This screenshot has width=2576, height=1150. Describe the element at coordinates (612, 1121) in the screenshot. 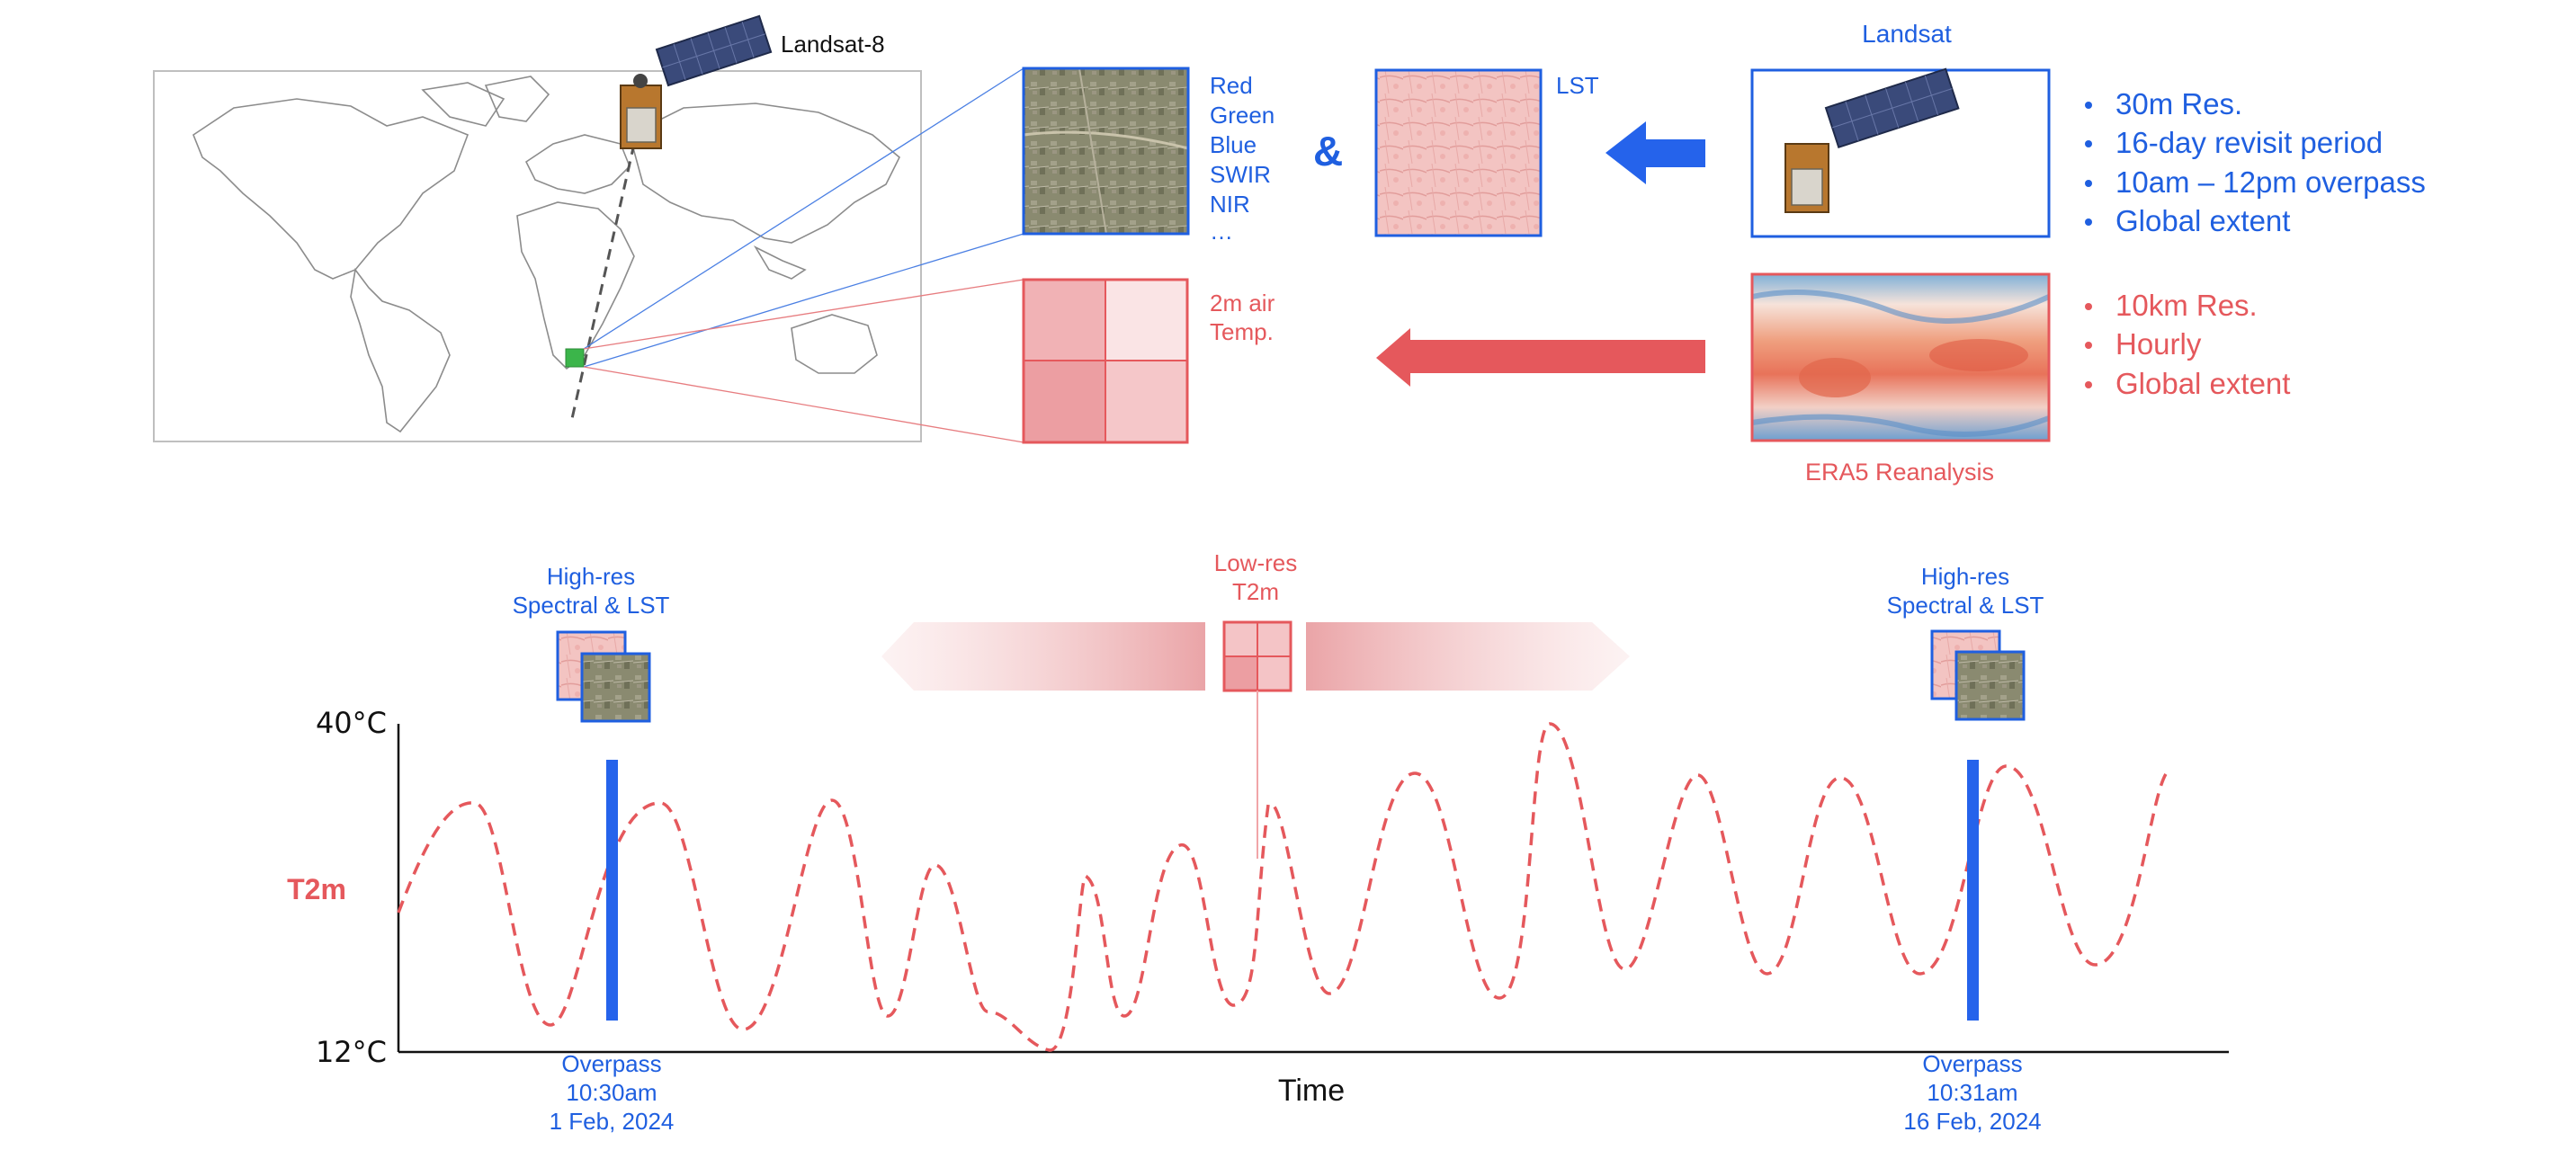

I see `overpass-date: 1 Feb, 2024` at that location.